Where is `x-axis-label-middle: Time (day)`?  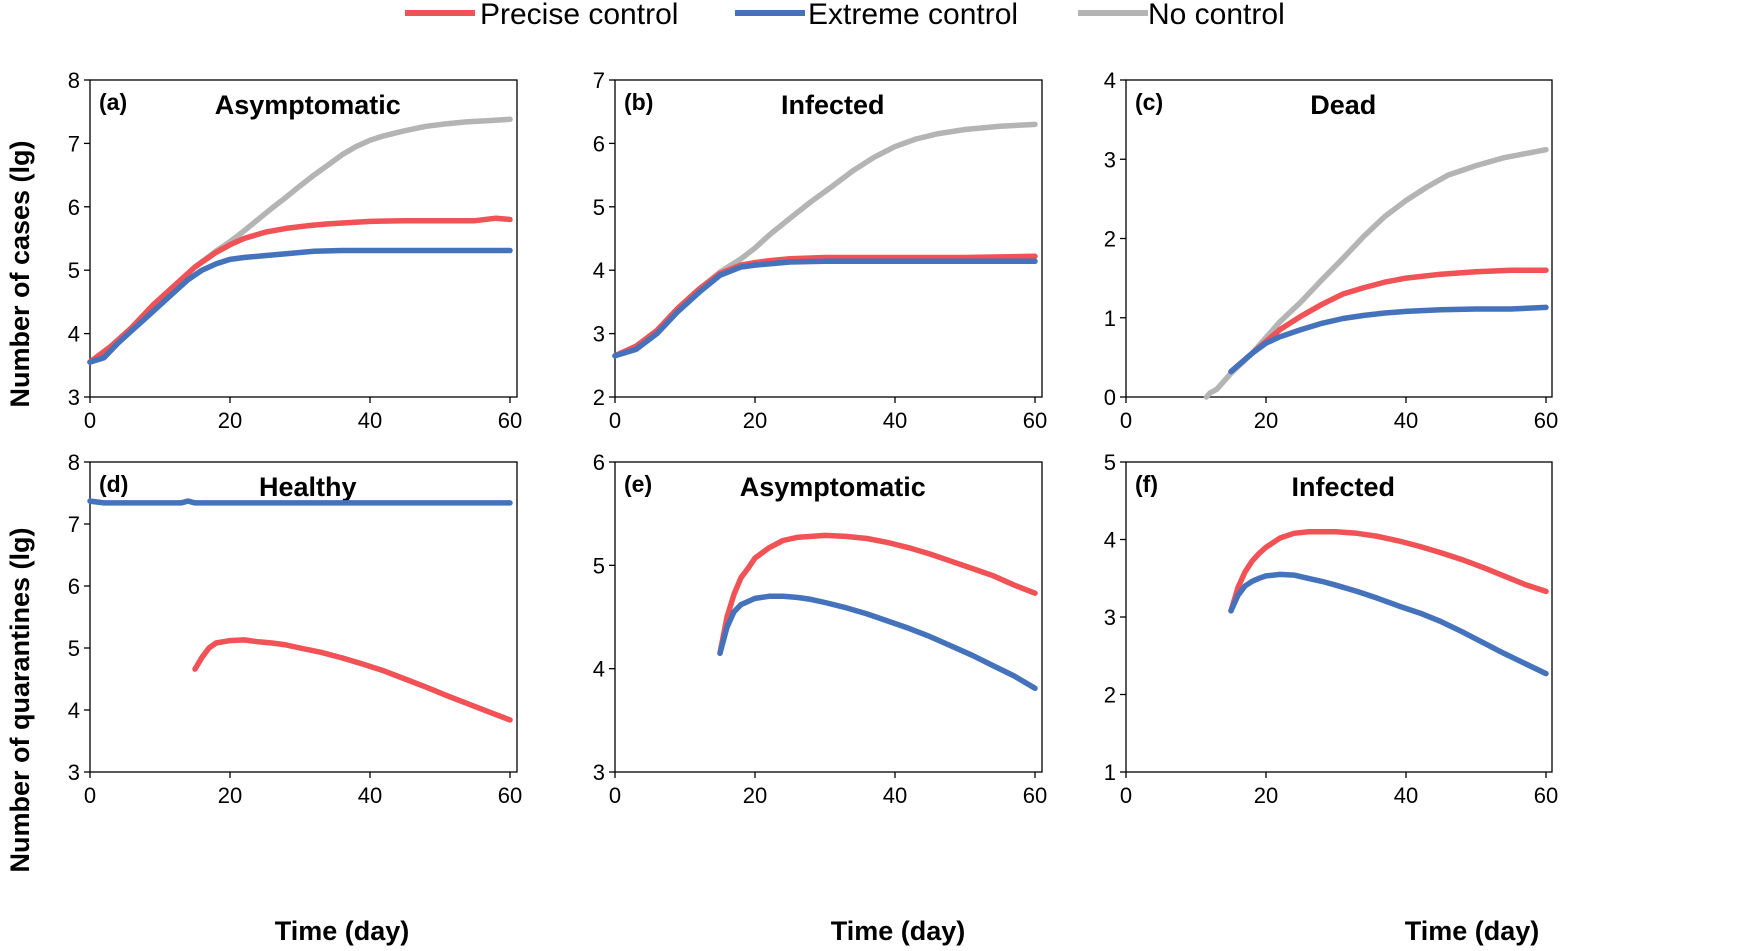 x-axis-label-middle: Time (day) is located at coordinates (898, 931).